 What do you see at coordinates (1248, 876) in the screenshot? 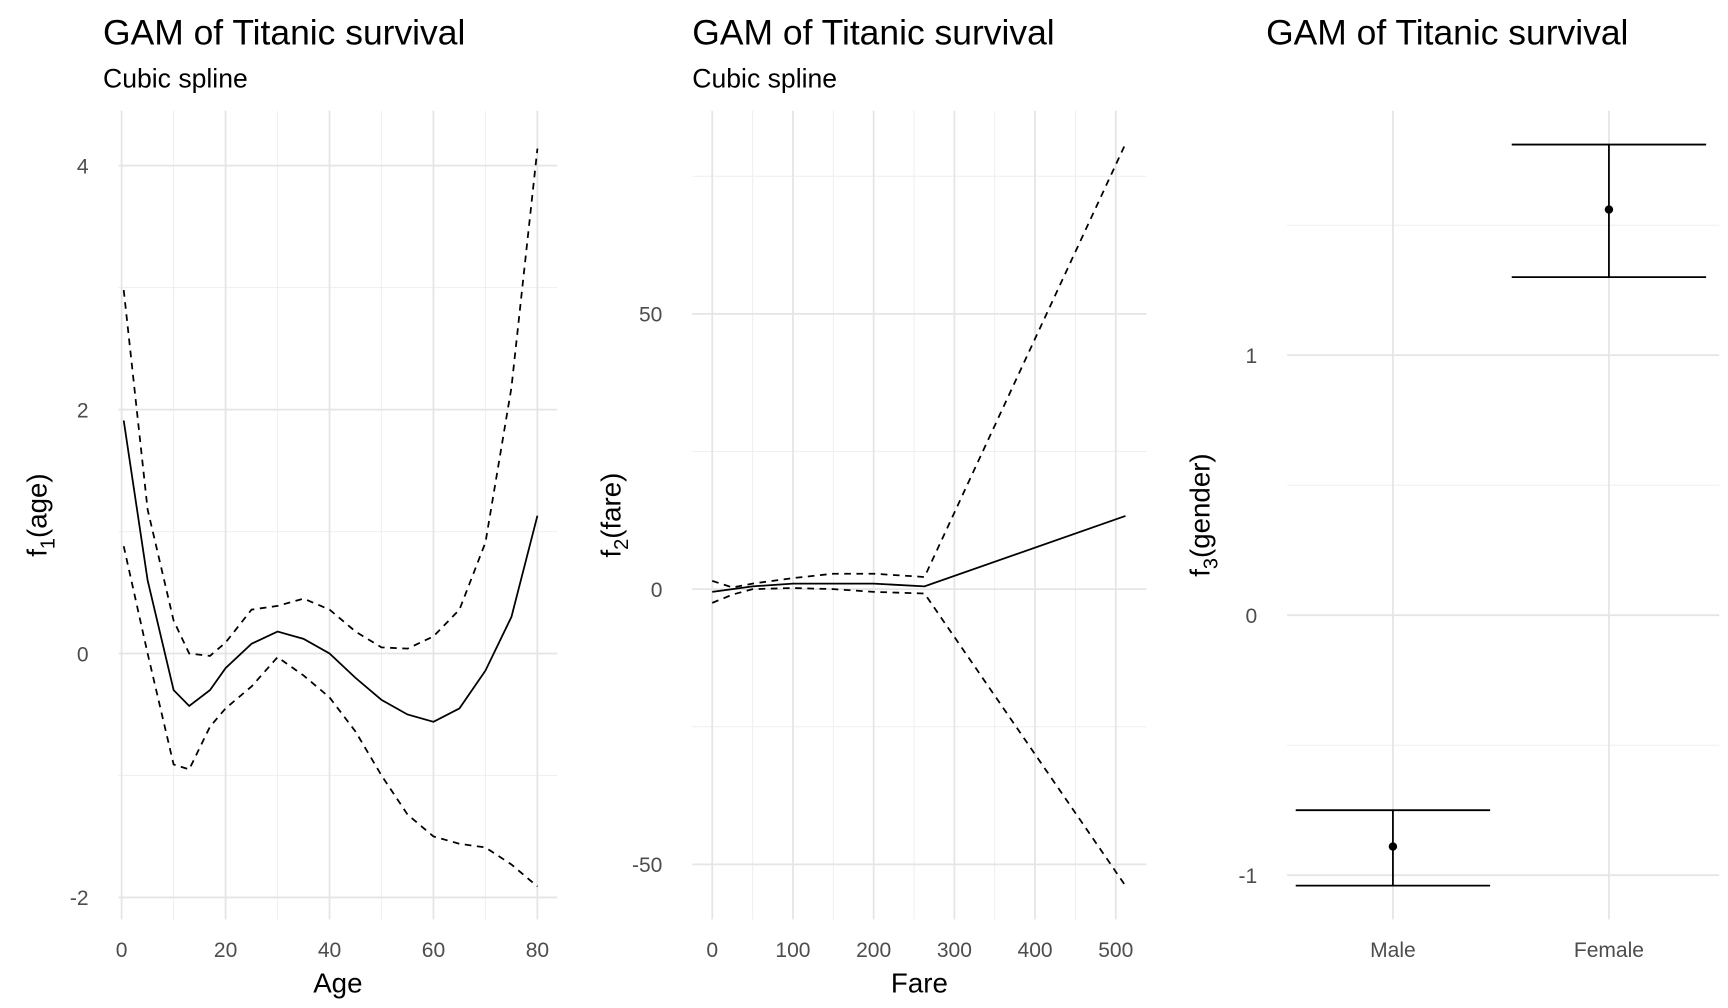
I see `y-tick-label: -1` at bounding box center [1248, 876].